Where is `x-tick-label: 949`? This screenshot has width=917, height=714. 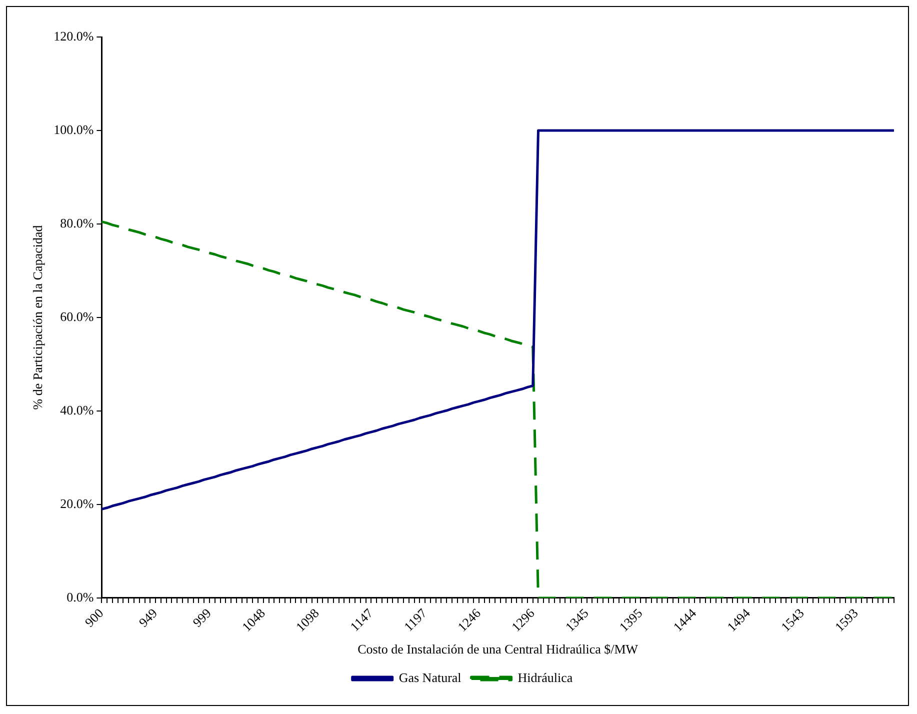
x-tick-label: 949 is located at coordinates (148, 617).